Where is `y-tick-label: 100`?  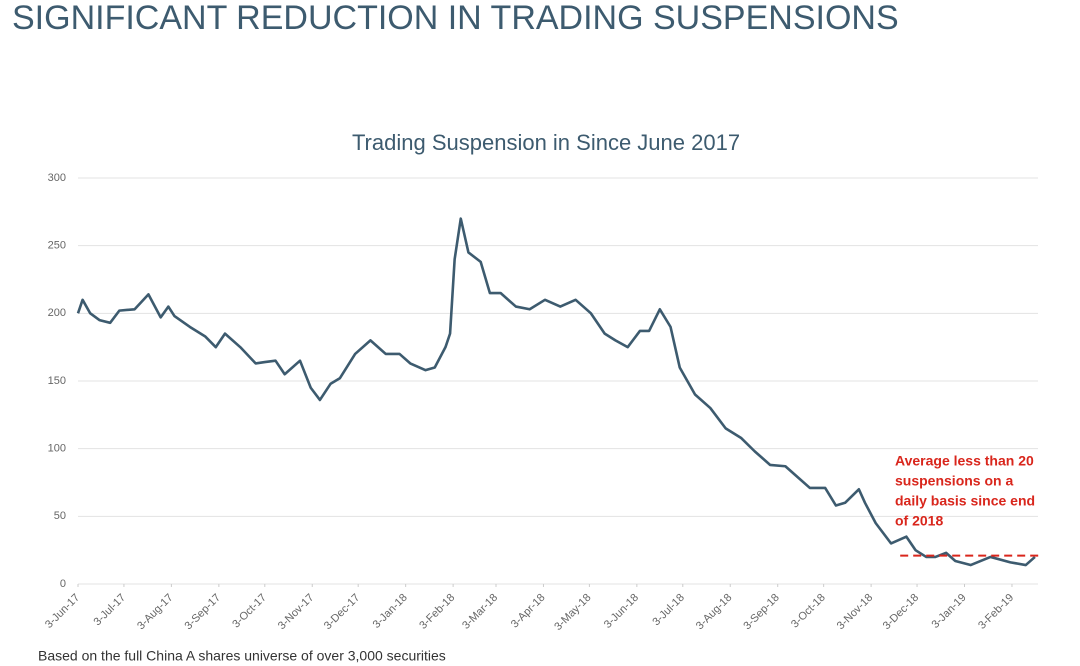 y-tick-label: 100 is located at coordinates (57, 449).